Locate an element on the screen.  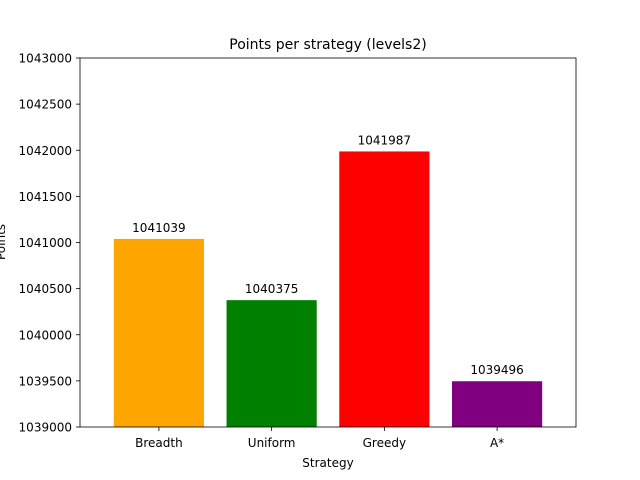
bar-breadth is located at coordinates (158, 332).